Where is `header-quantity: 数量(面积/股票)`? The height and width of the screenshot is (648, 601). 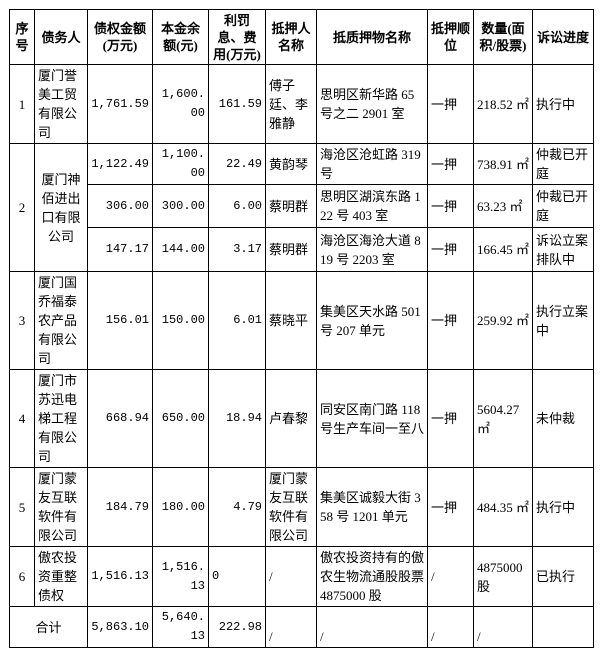 header-quantity: 数量(面积/股票) is located at coordinates (503, 37).